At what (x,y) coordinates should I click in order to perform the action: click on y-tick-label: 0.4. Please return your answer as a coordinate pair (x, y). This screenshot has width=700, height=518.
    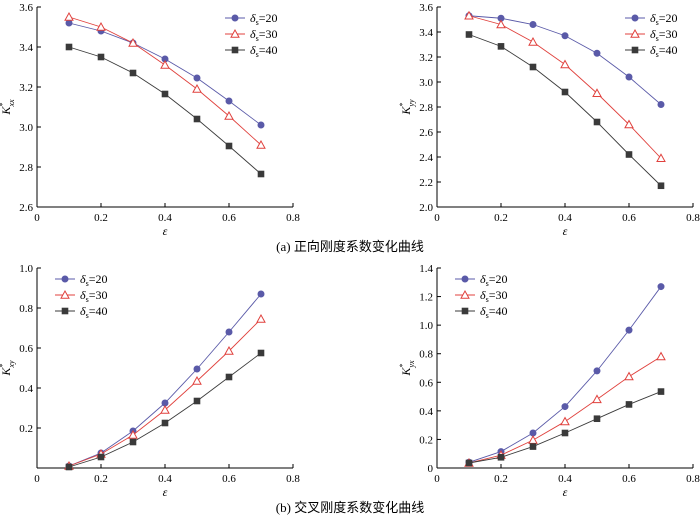
    Looking at the image, I should click on (426, 412).